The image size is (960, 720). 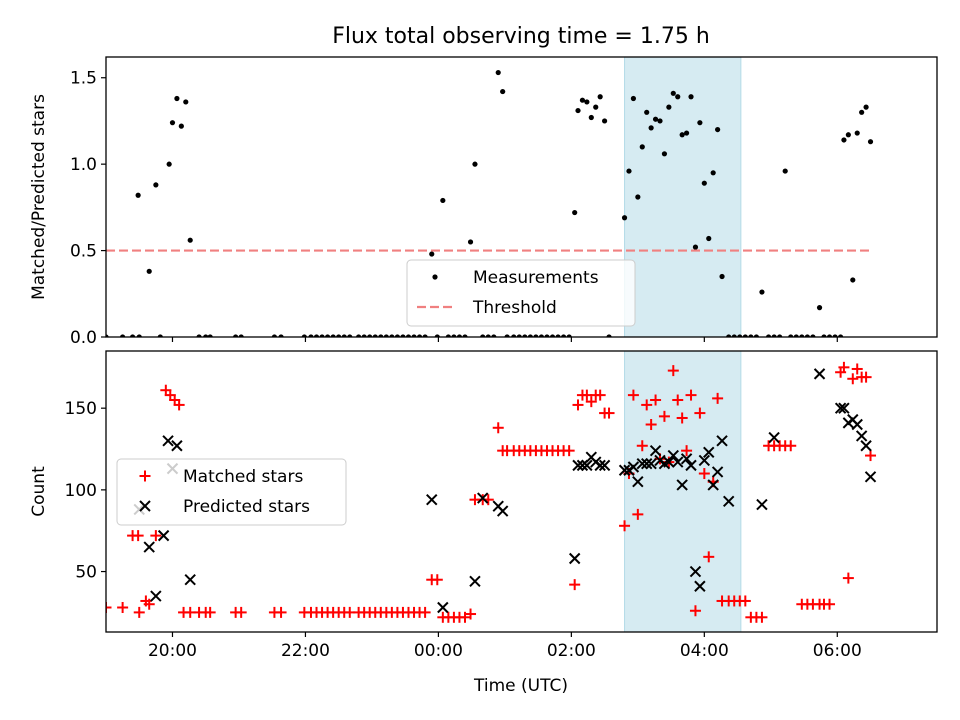 What do you see at coordinates (83, 252) in the screenshot?
I see `y-tick-label: 0.5` at bounding box center [83, 252].